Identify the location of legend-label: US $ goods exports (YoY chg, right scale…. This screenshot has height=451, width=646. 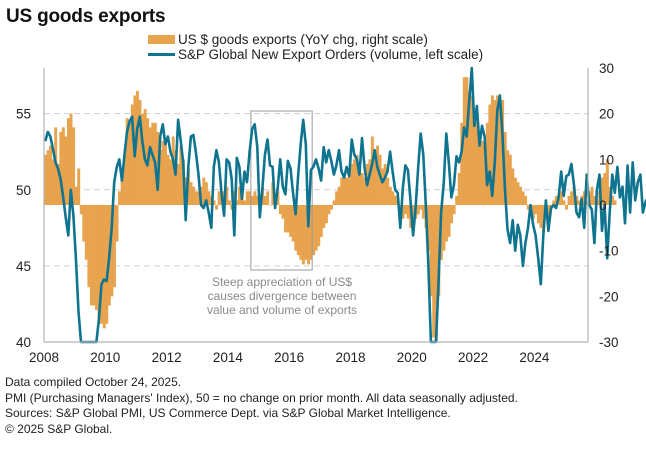
(303, 39).